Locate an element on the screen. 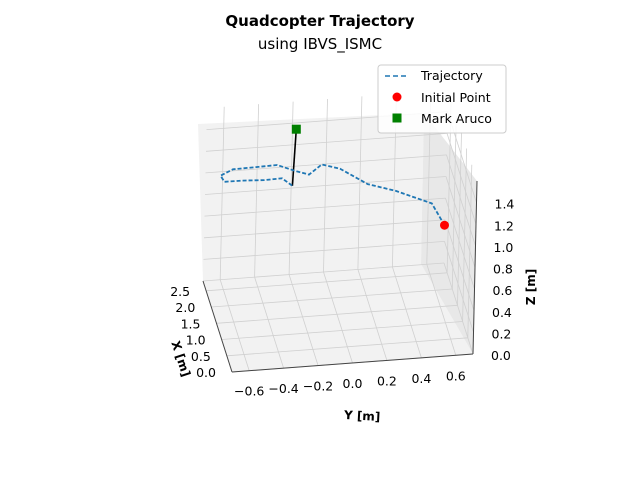  z-tick-label: 1.2 is located at coordinates (504, 225).